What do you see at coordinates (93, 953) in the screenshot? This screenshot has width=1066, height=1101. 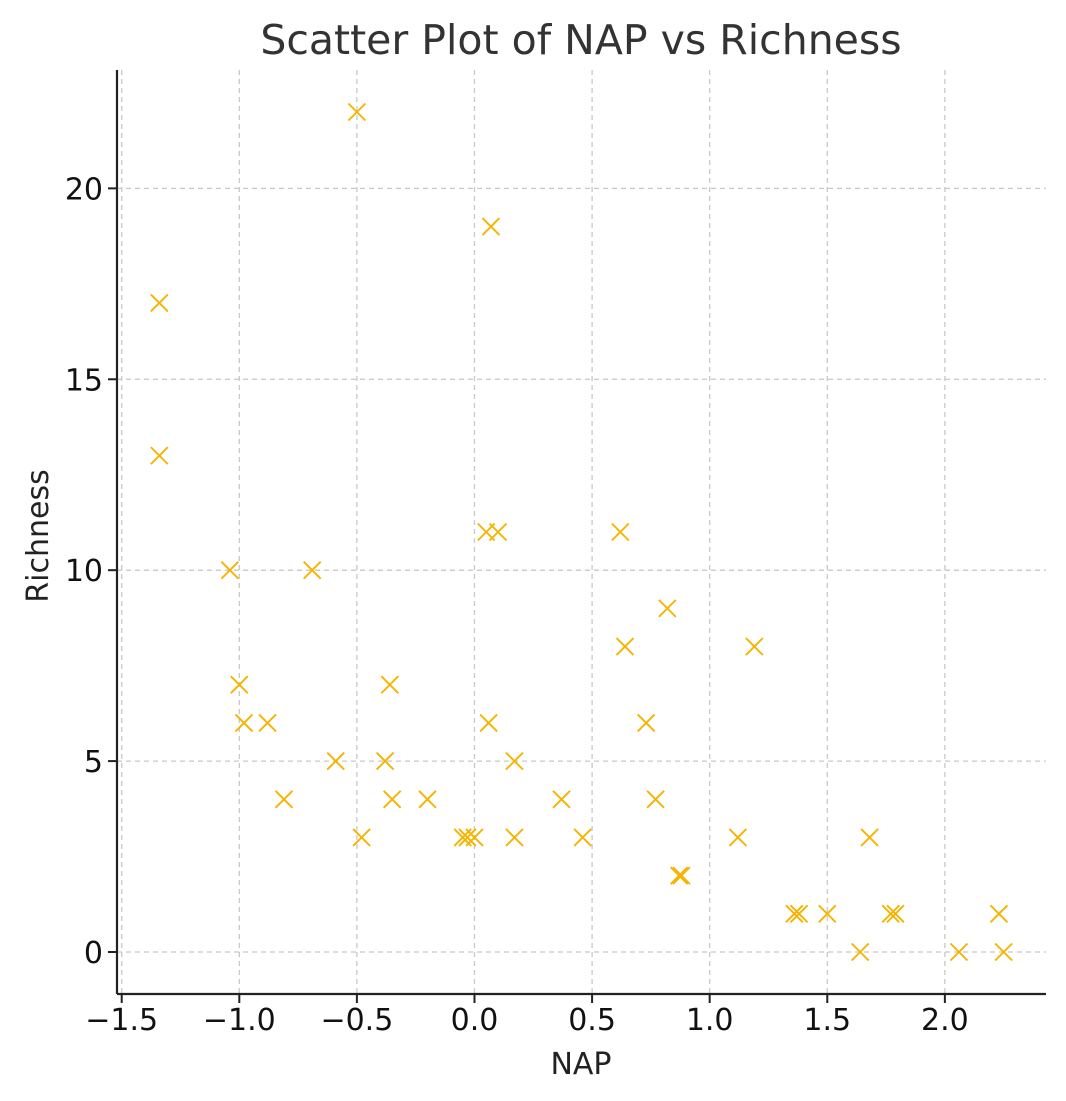 I see `y-tick-label: 0` at bounding box center [93, 953].